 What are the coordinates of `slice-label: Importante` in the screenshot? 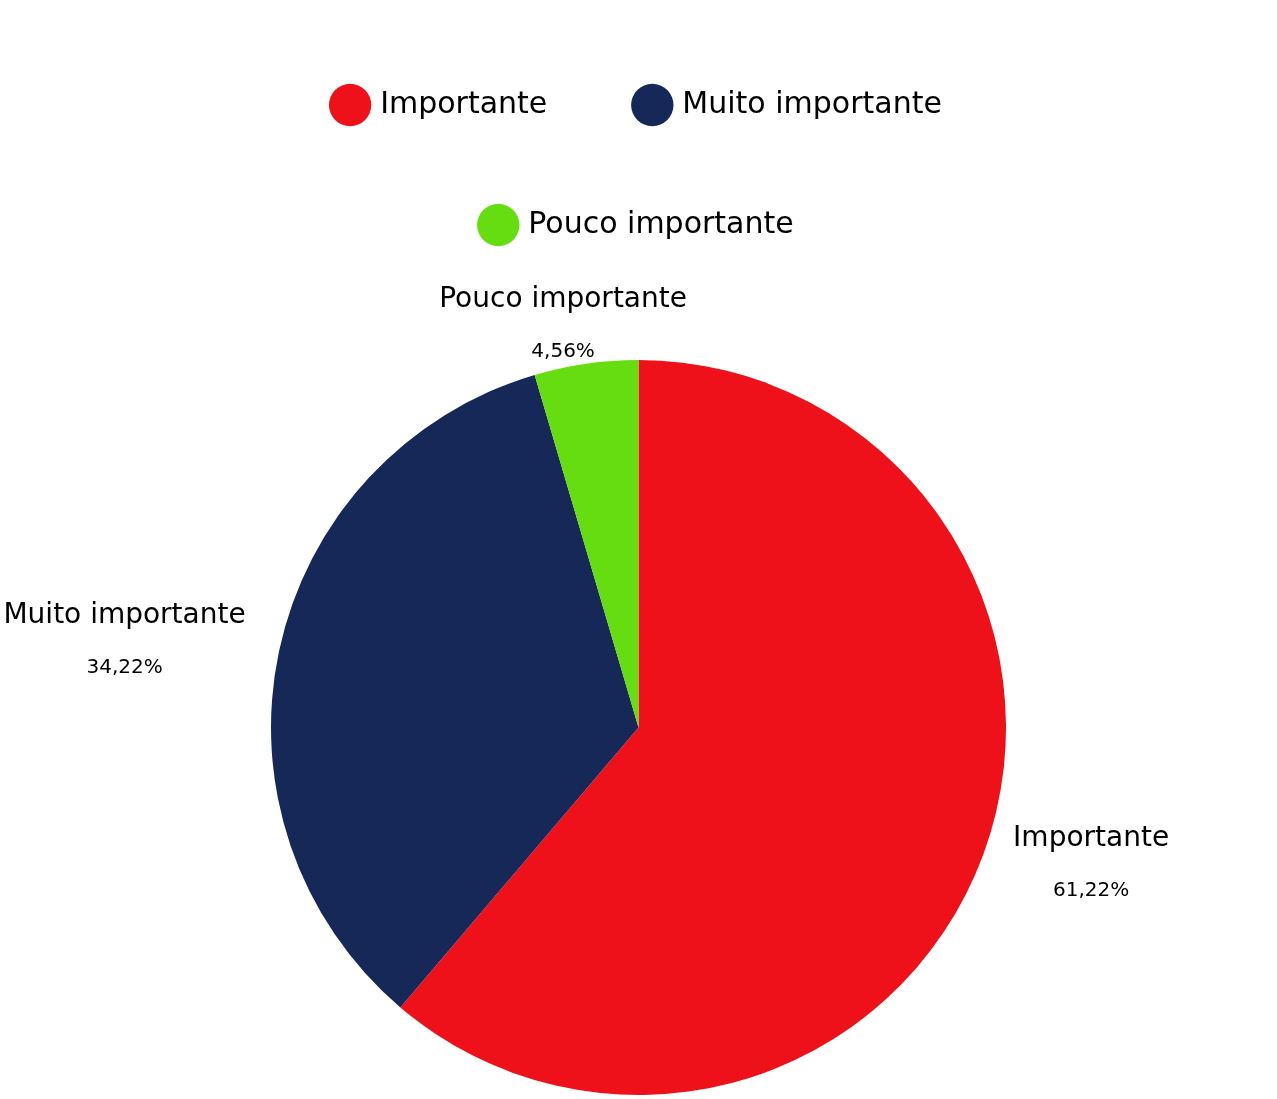 It's located at (1091, 837).